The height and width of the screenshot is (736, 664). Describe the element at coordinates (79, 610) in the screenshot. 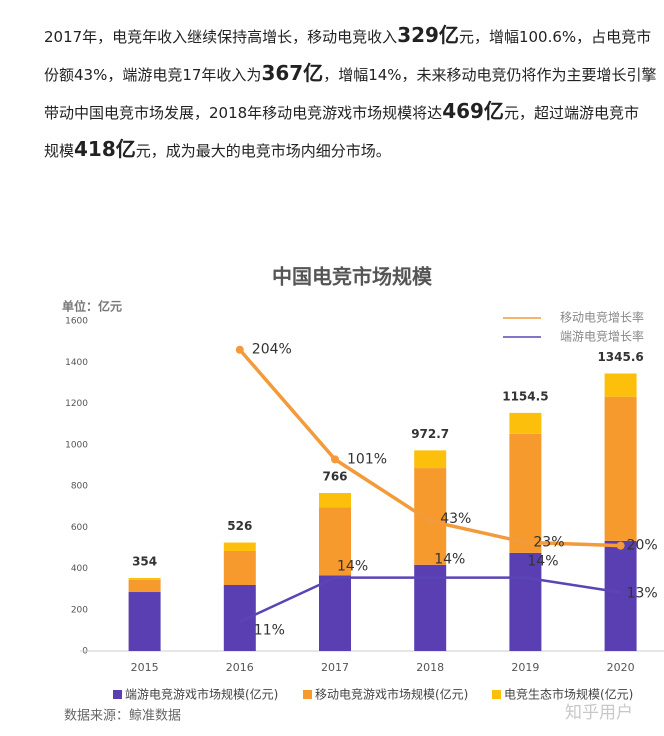

I see `y-tick-label: 200` at that location.